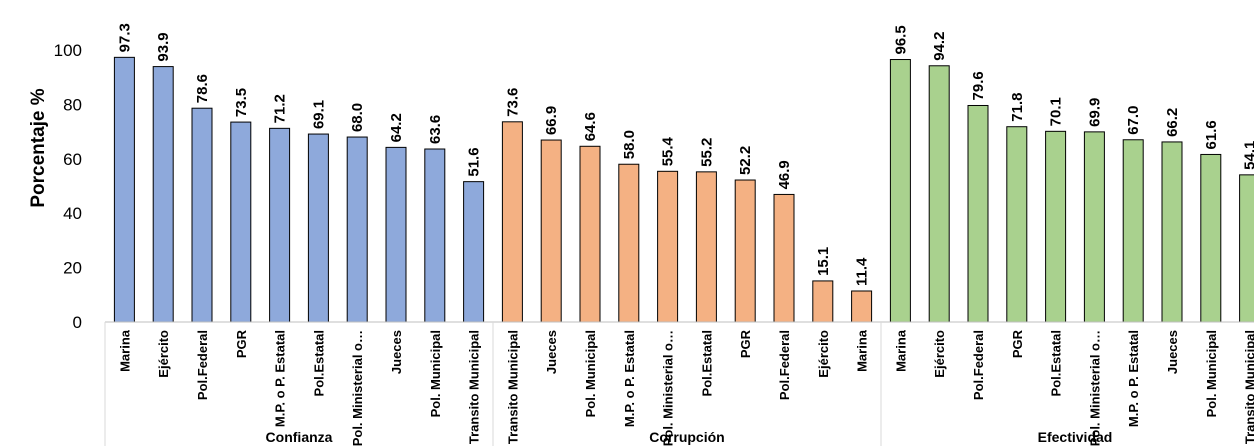 The image size is (1254, 446). What do you see at coordinates (551, 120) in the screenshot?
I see `value-label-corrupción-1: 66.9` at bounding box center [551, 120].